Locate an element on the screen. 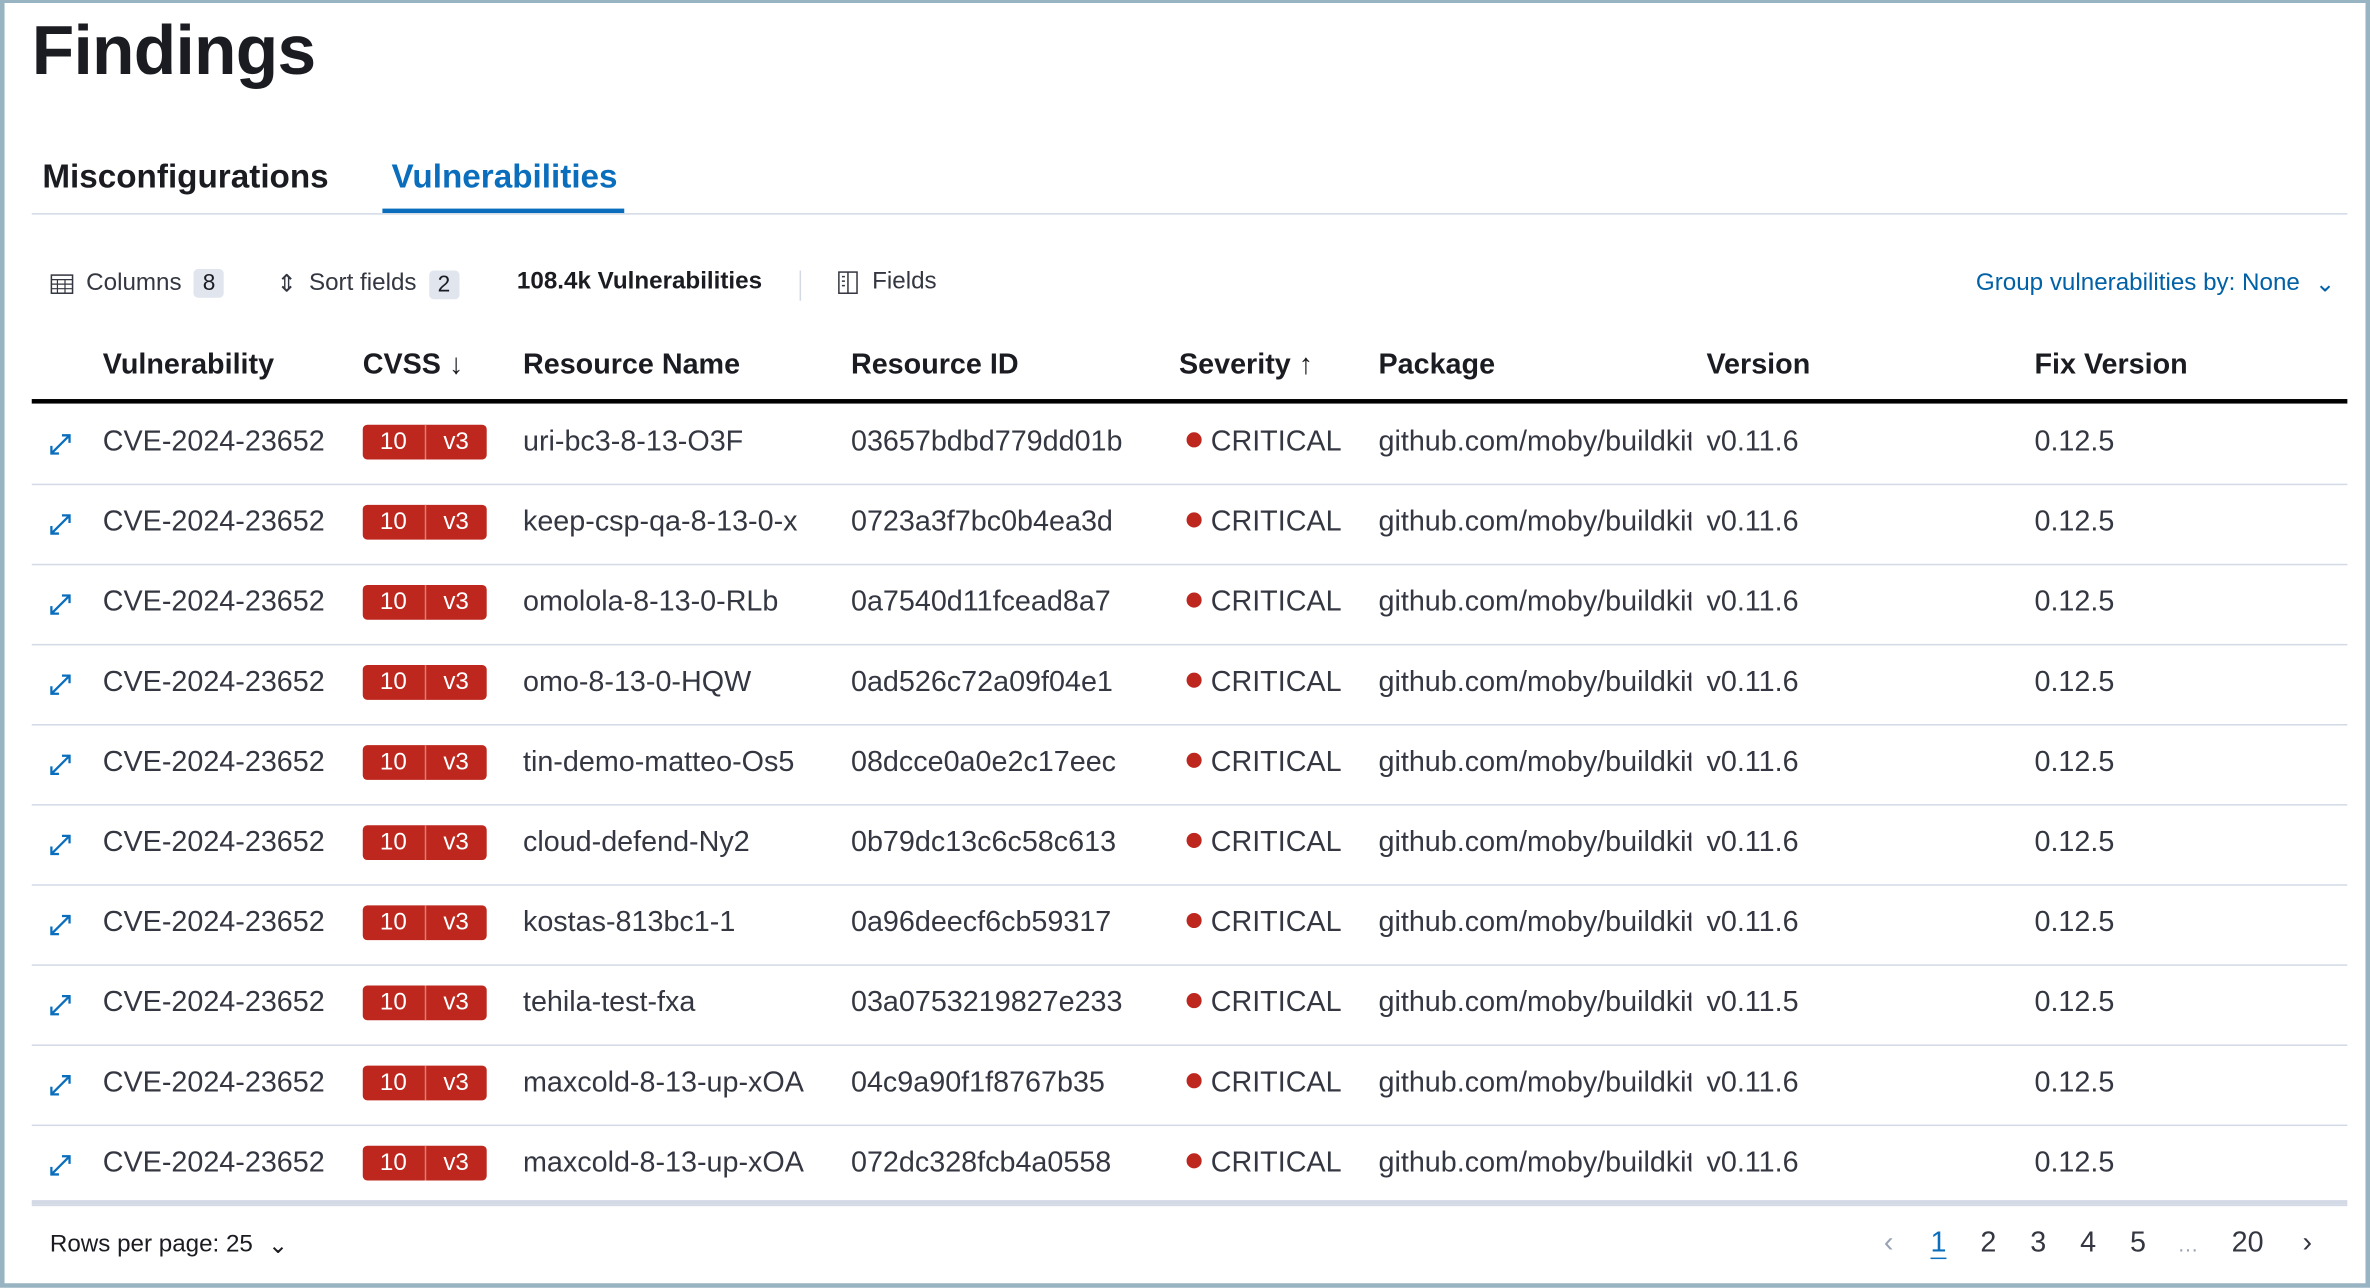 Image resolution: width=2370 pixels, height=1288 pixels. header-cvss-label: CVSS is located at coordinates (401, 365).